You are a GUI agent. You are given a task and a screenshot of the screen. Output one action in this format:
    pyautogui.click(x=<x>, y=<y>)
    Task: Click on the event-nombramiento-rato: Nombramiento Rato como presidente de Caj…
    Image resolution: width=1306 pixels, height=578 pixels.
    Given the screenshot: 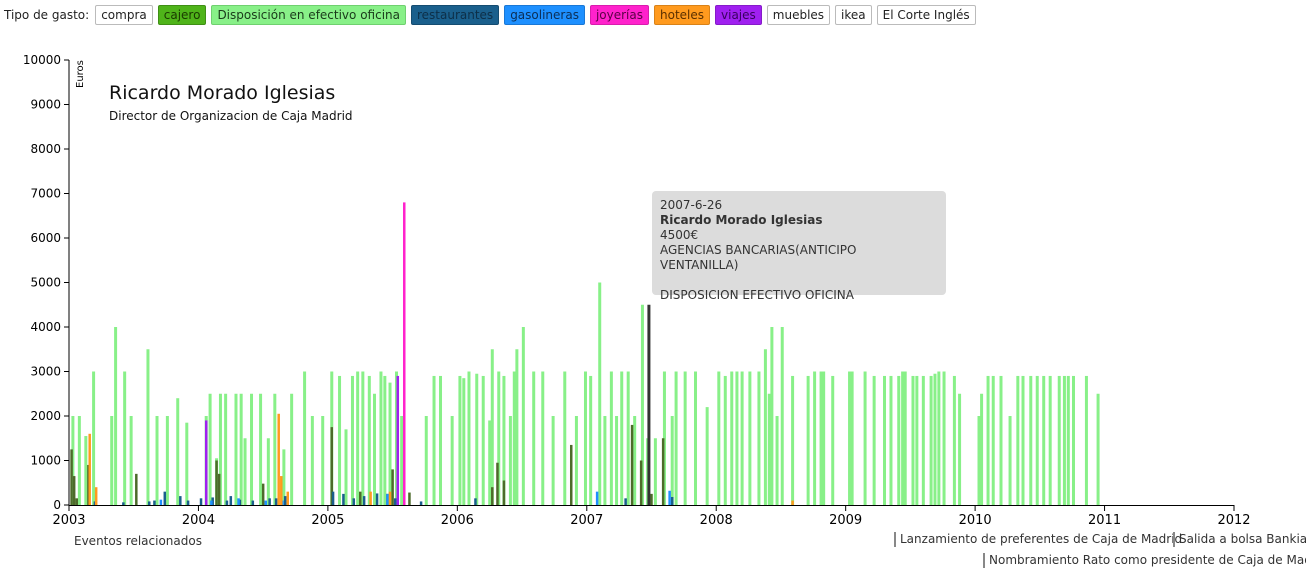 What is the action you would take?
    pyautogui.click(x=1144, y=560)
    